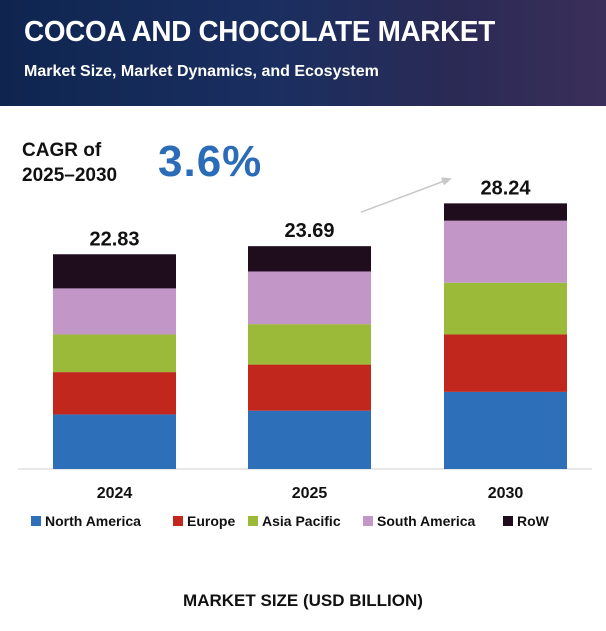 Image resolution: width=606 pixels, height=631 pixels. I want to click on bar-segment-2025-asia-pacific, so click(309, 344).